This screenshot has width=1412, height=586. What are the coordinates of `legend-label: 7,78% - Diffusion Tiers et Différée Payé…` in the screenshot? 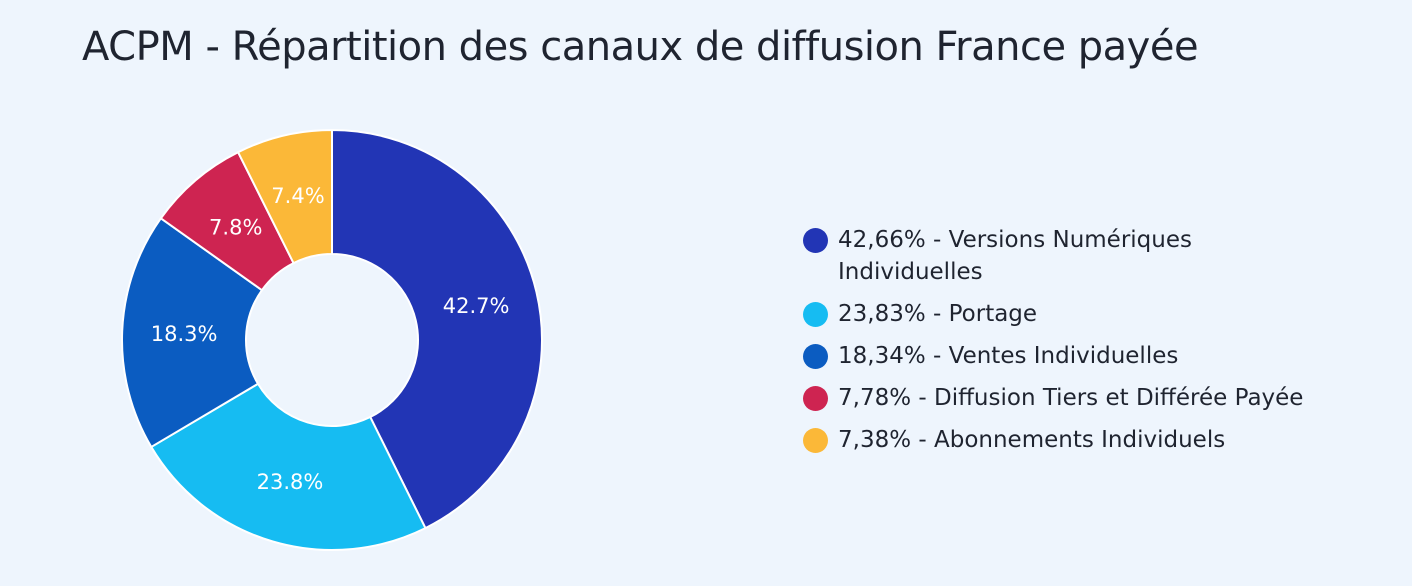 It's located at (1071, 398).